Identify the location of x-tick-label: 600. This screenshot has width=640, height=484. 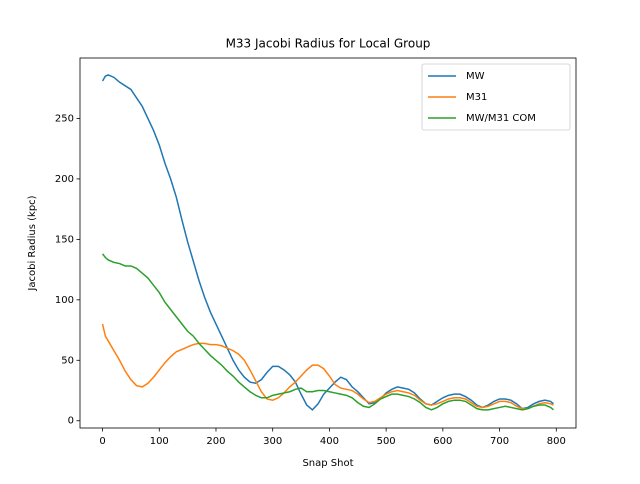
(442, 441).